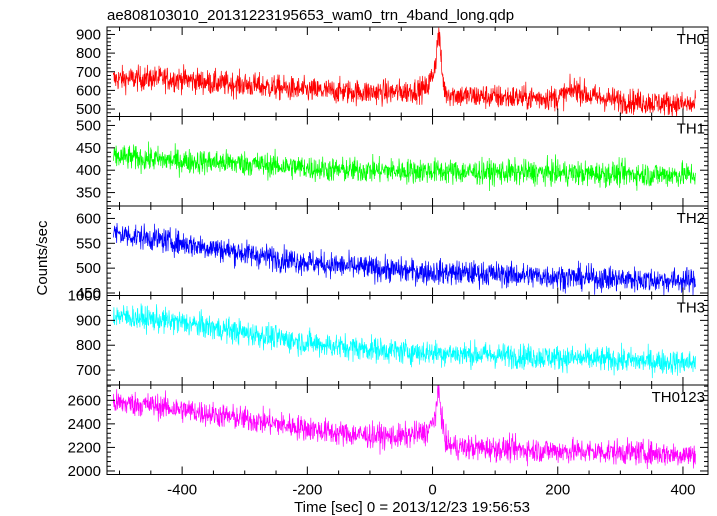  Describe the element at coordinates (42, 258) in the screenshot. I see `y-axis-label: Counts/sec` at that location.